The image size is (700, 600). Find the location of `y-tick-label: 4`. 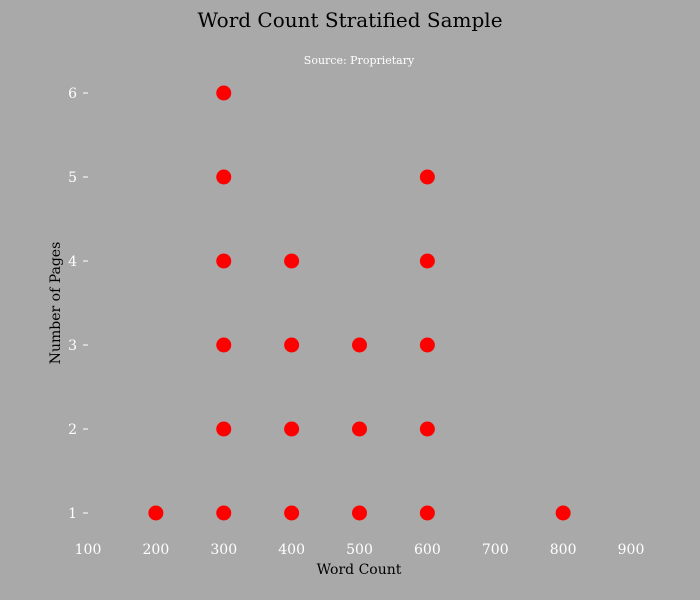

y-tick-label: 4 is located at coordinates (72, 262).